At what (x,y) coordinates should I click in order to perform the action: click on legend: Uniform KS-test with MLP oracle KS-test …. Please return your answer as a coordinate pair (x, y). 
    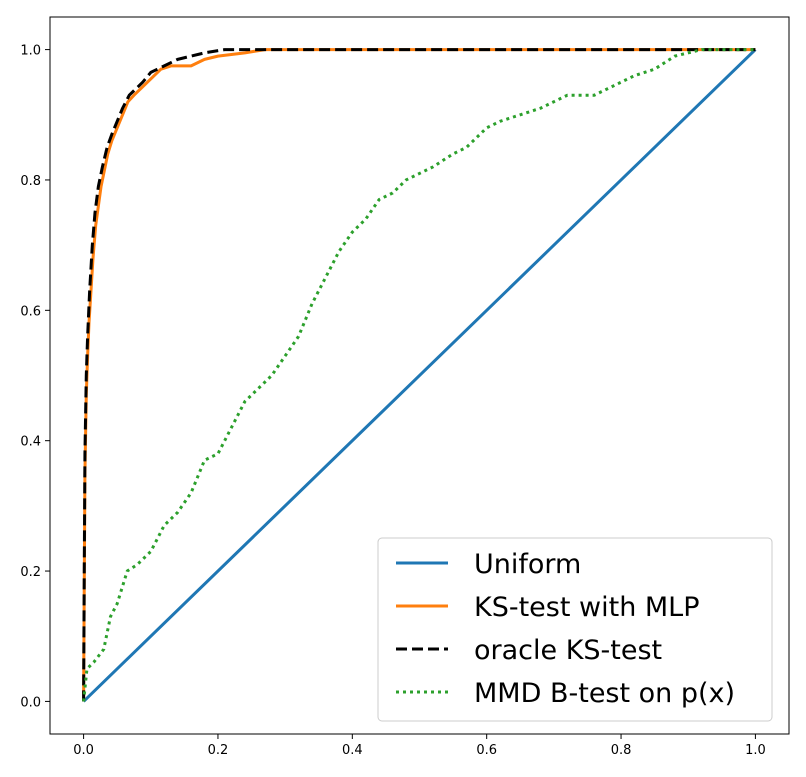
    Looking at the image, I should click on (575, 629).